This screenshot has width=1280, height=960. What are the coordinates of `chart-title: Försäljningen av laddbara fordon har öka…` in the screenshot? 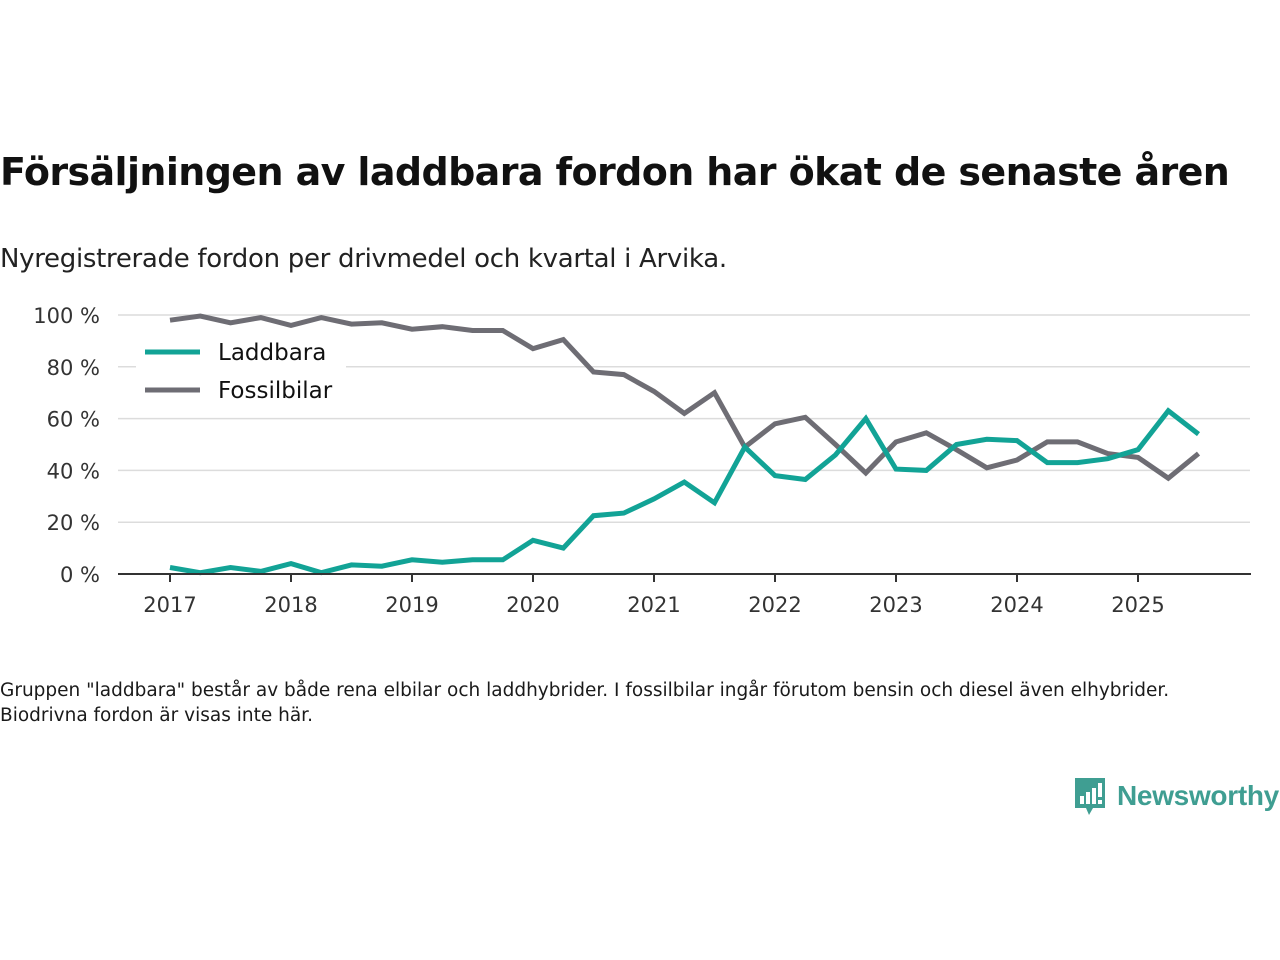 It's located at (615, 172).